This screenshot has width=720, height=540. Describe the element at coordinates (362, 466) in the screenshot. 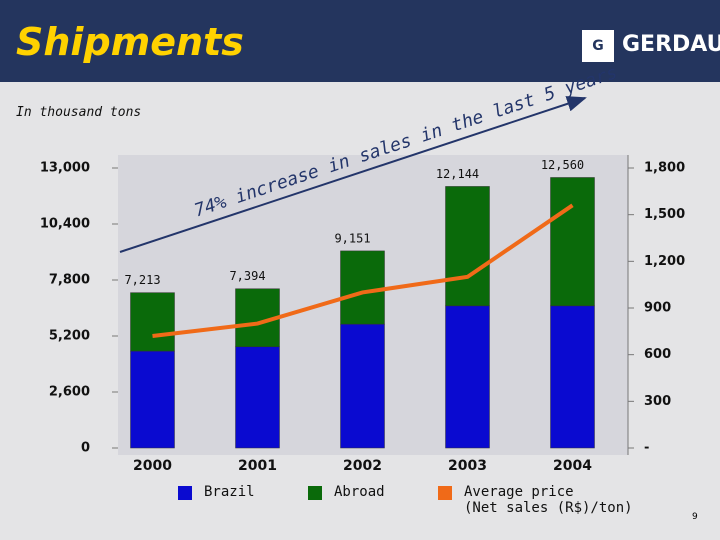

I see `x-tick-label: 2002` at that location.